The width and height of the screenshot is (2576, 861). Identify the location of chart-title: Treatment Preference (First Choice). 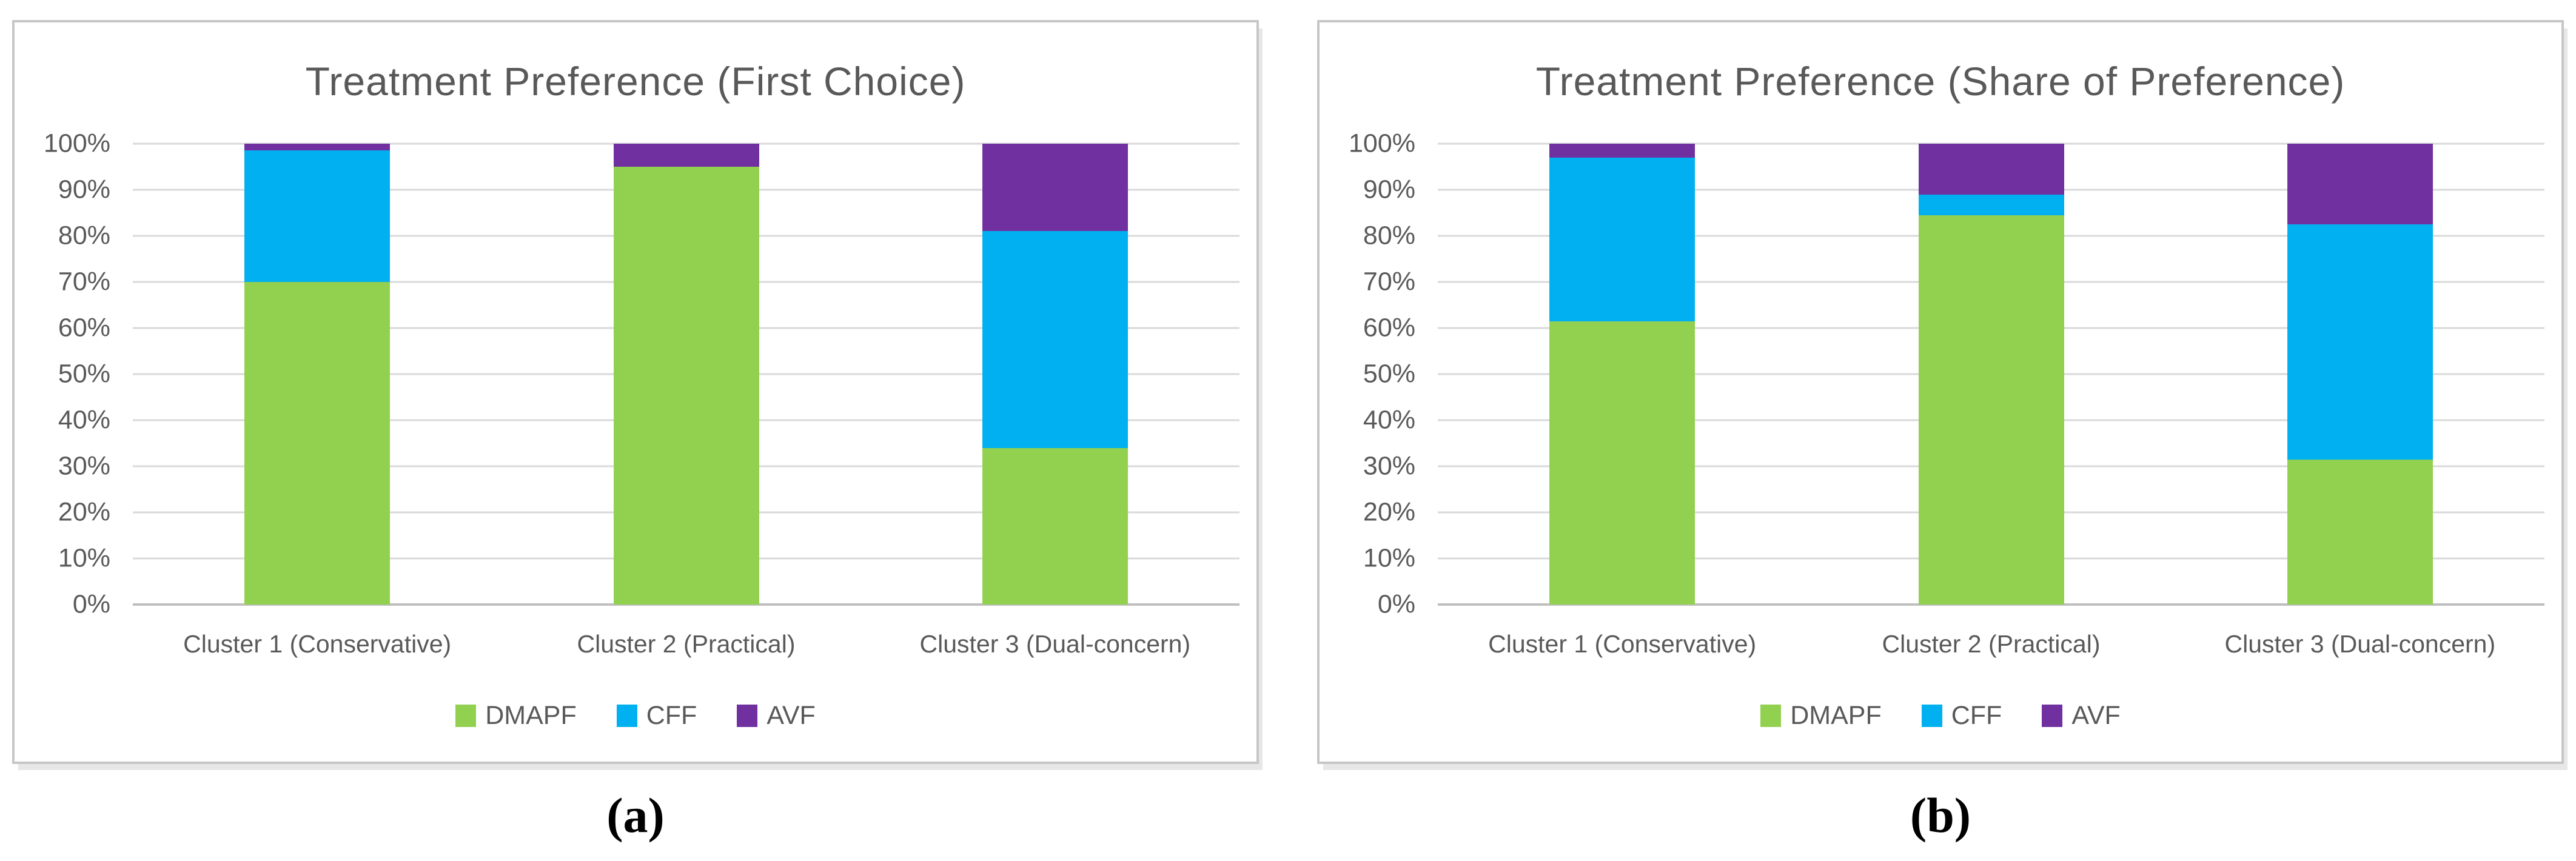
(635, 81).